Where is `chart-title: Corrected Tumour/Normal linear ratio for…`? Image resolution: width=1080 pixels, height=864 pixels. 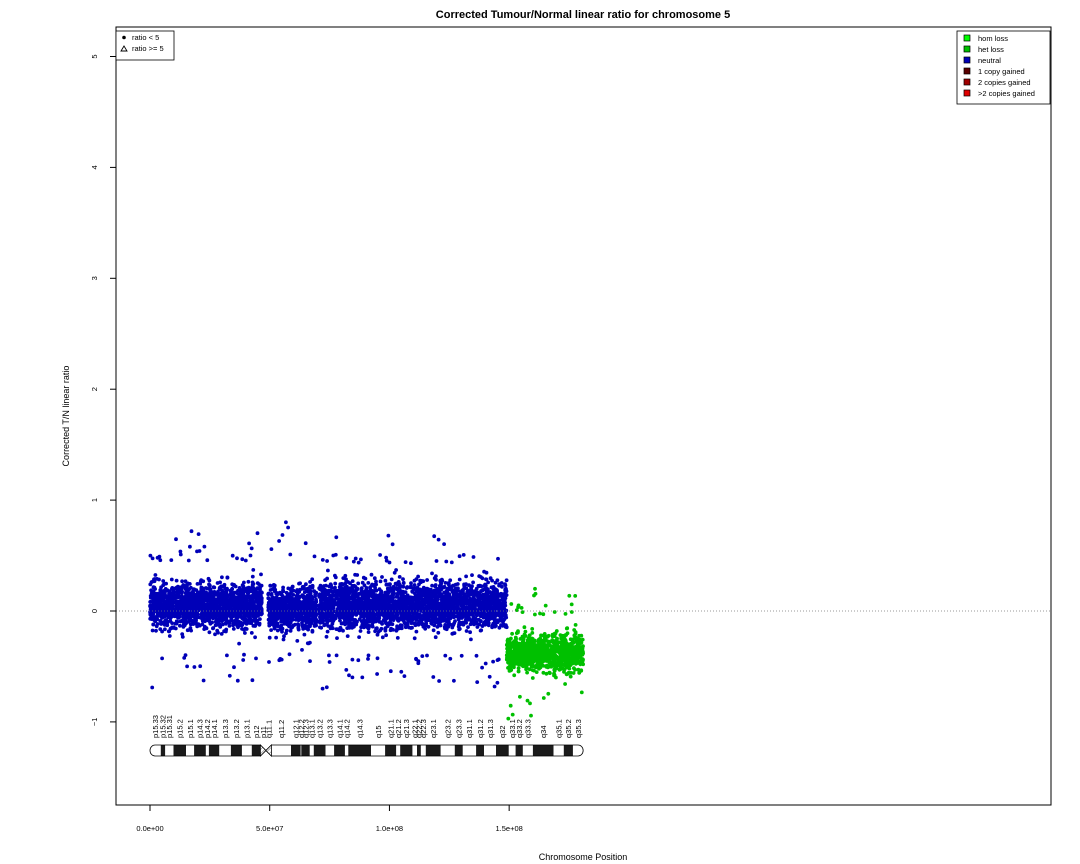
chart-title: Corrected Tumour/Normal linear ratio for… is located at coordinates (583, 15).